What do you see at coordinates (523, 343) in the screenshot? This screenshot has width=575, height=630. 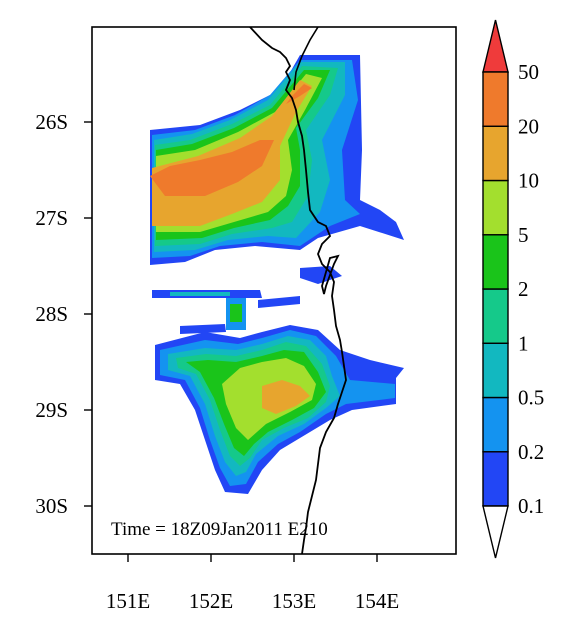 I see `colorbar-level-label: 1` at bounding box center [523, 343].